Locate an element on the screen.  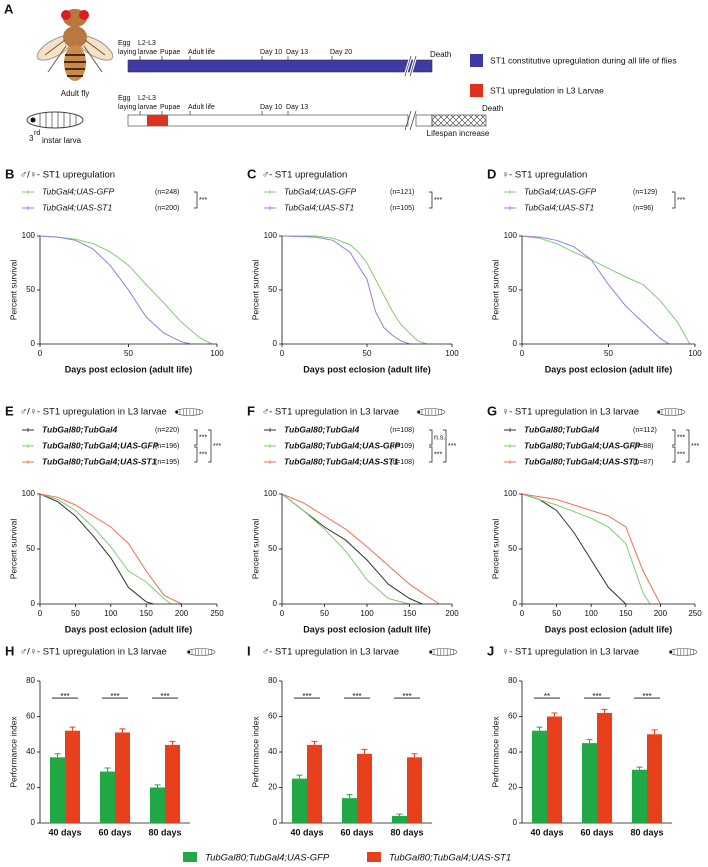
n-label: (n=121) is located at coordinates (402, 192).